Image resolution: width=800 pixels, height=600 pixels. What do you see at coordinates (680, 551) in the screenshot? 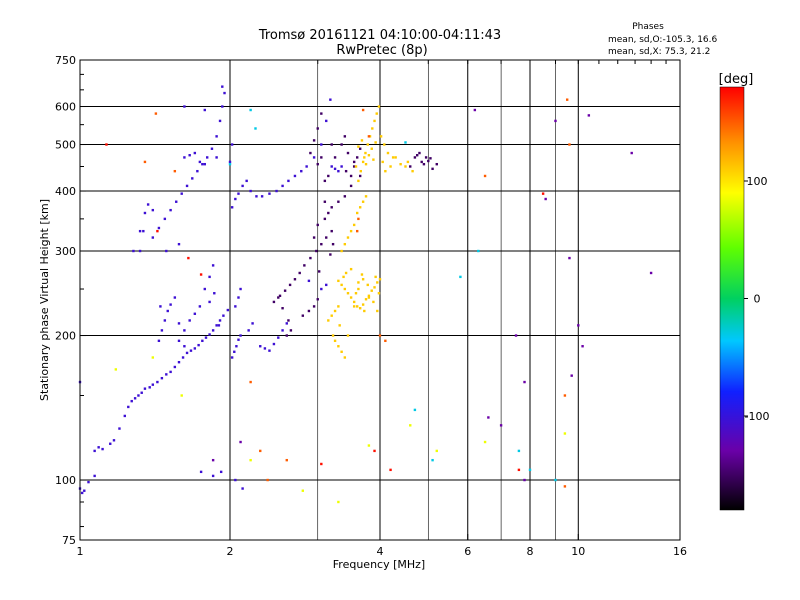
I see `x-tick-label: 16` at bounding box center [680, 551].